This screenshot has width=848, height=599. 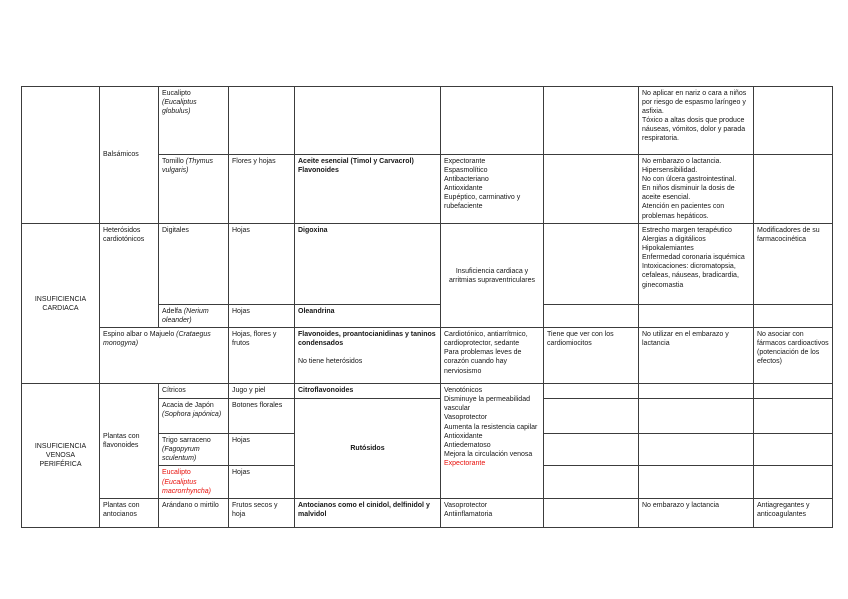 What do you see at coordinates (190, 505) in the screenshot?
I see `plant-common-name: Arándano o mirtilo` at bounding box center [190, 505].